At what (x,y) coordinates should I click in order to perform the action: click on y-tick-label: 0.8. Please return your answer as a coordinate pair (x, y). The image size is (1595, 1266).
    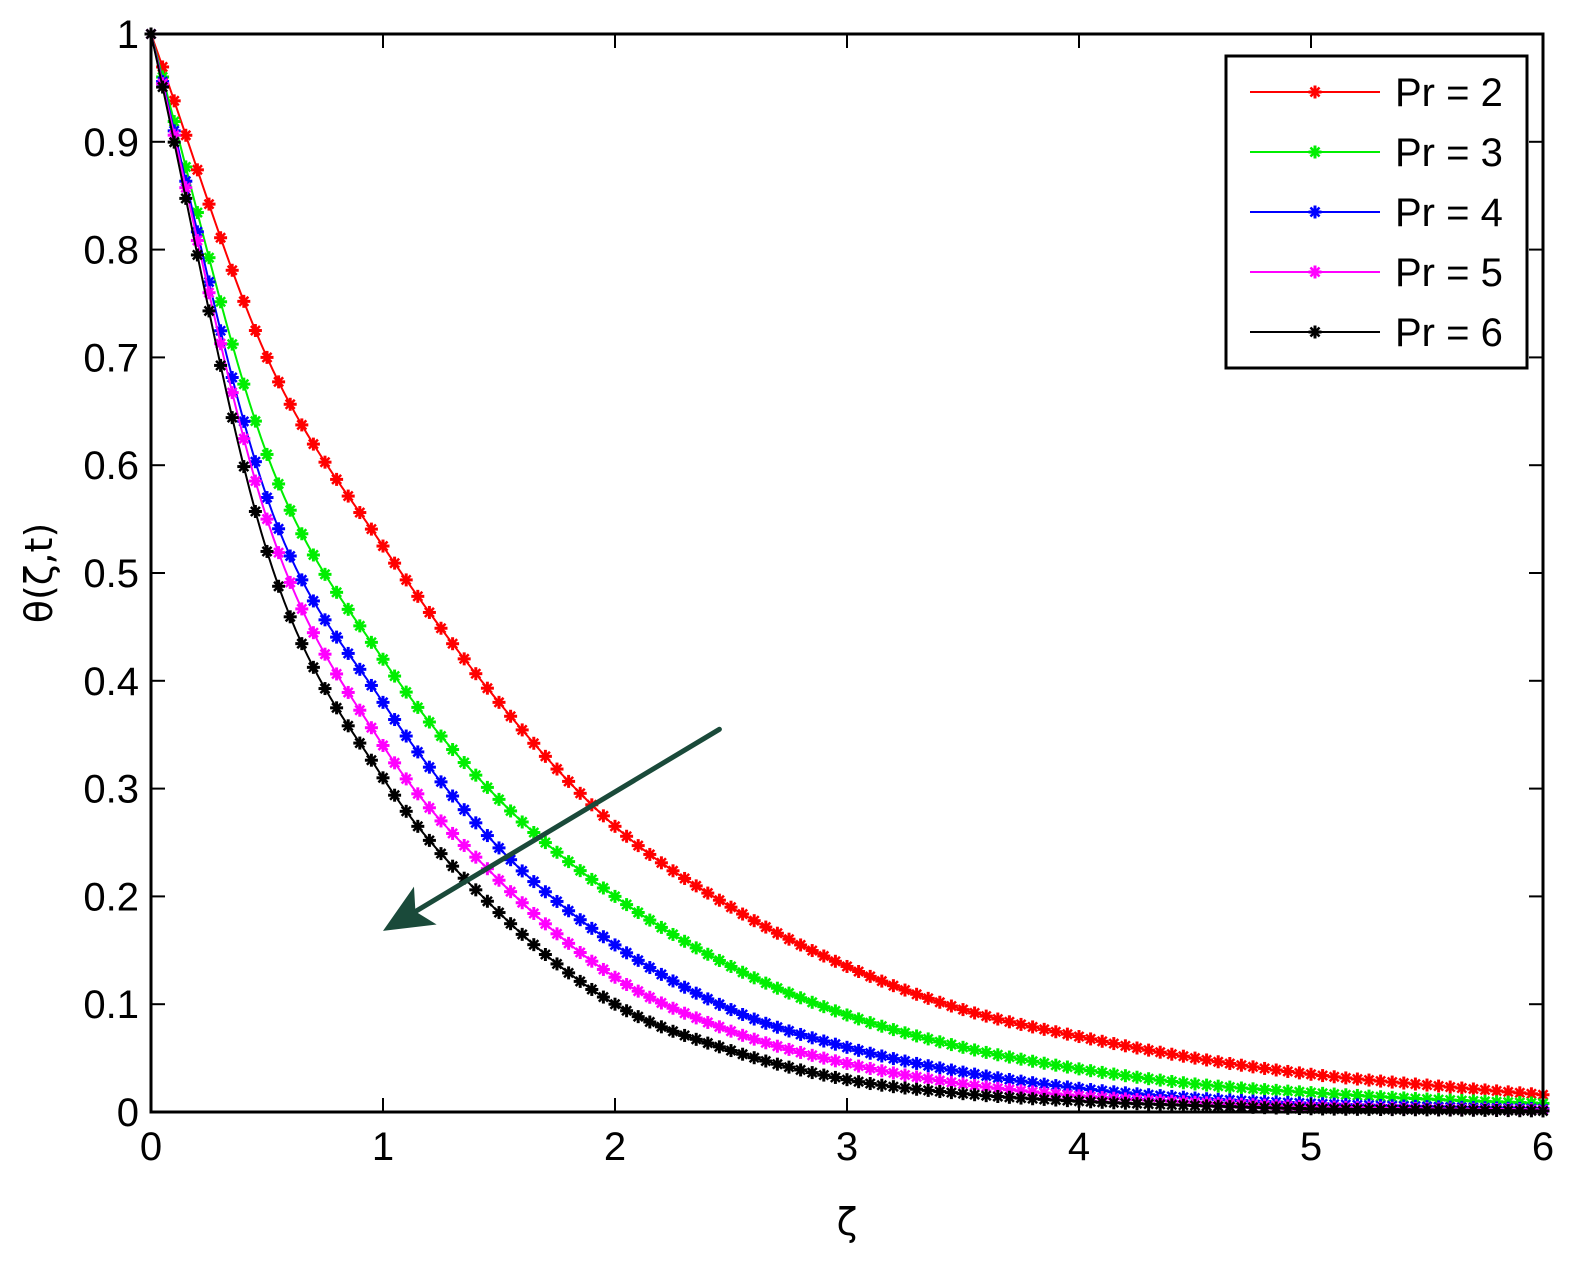
    Looking at the image, I should click on (111, 251).